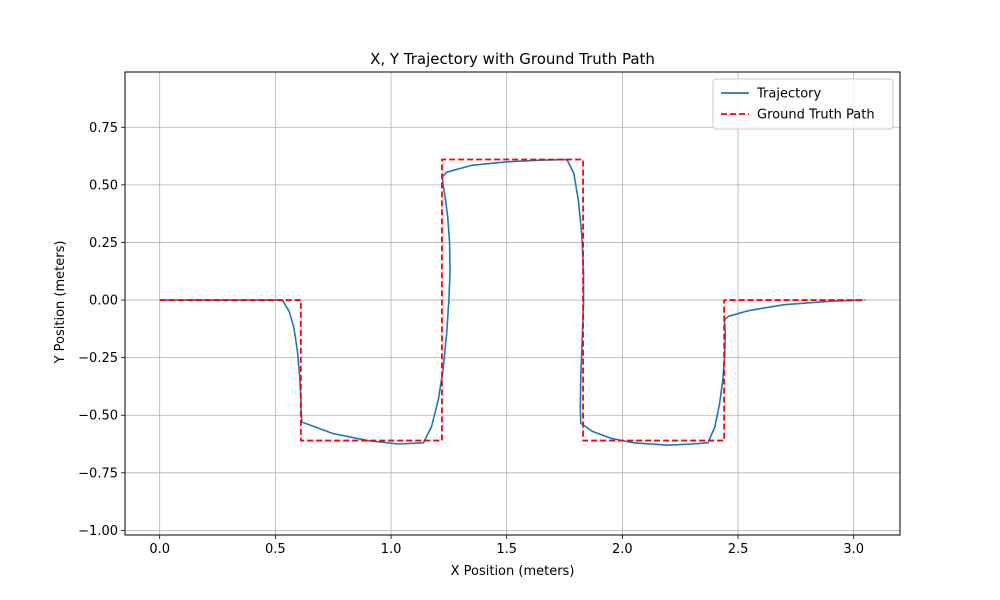 The width and height of the screenshot is (1000, 600). I want to click on y-tick-label: −0.75, so click(98, 473).